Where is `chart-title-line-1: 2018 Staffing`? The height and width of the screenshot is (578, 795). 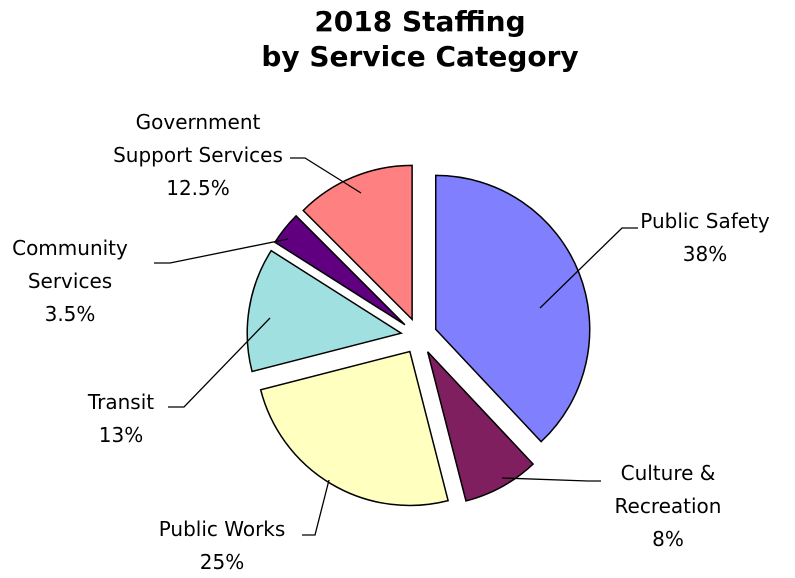
chart-title-line-1: 2018 Staffing is located at coordinates (419, 21).